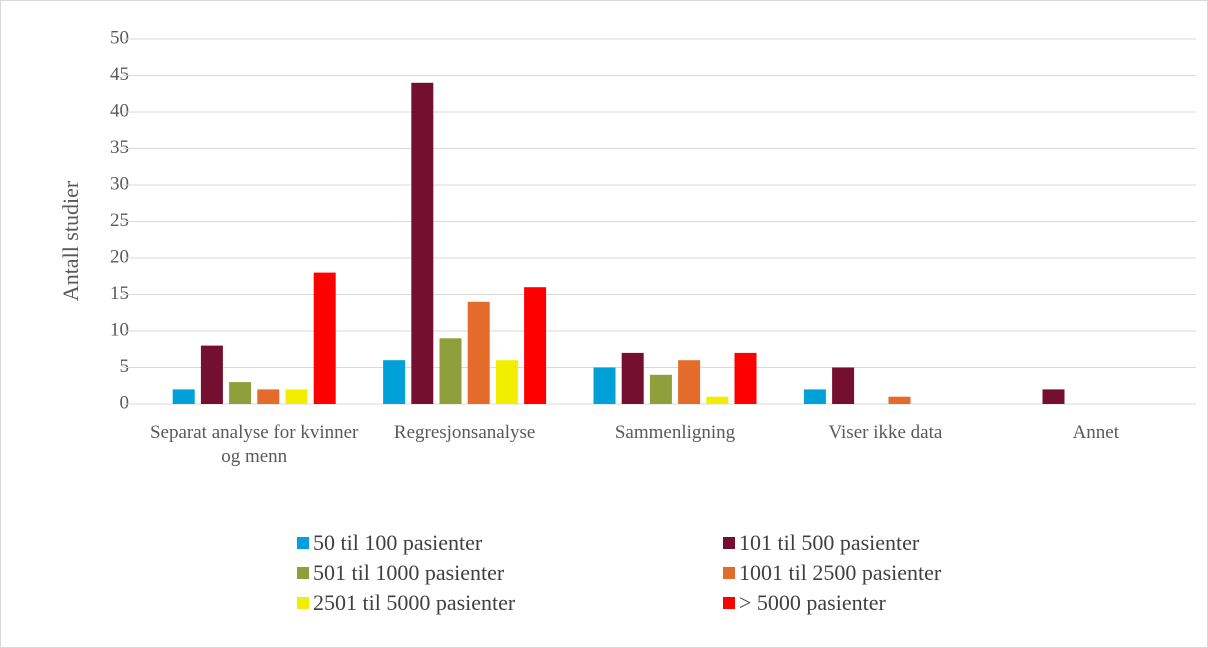 Image resolution: width=1208 pixels, height=648 pixels. Describe the element at coordinates (840, 572) in the screenshot. I see `legend-label: 1001 til 2500 pasienter` at that location.